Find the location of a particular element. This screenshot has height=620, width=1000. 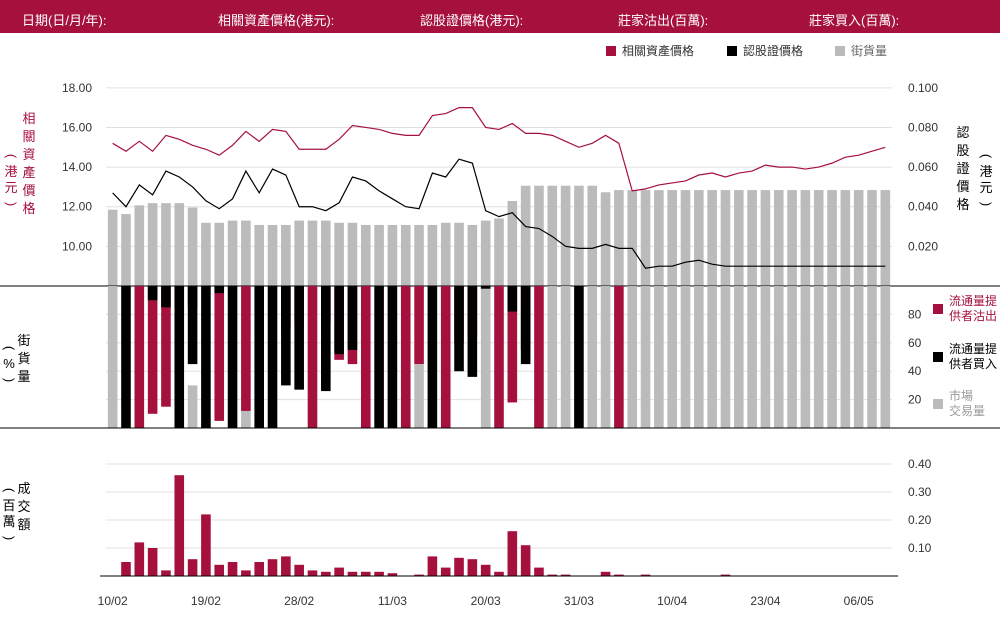

x-date-tick-label: 31/03 is located at coordinates (579, 601).